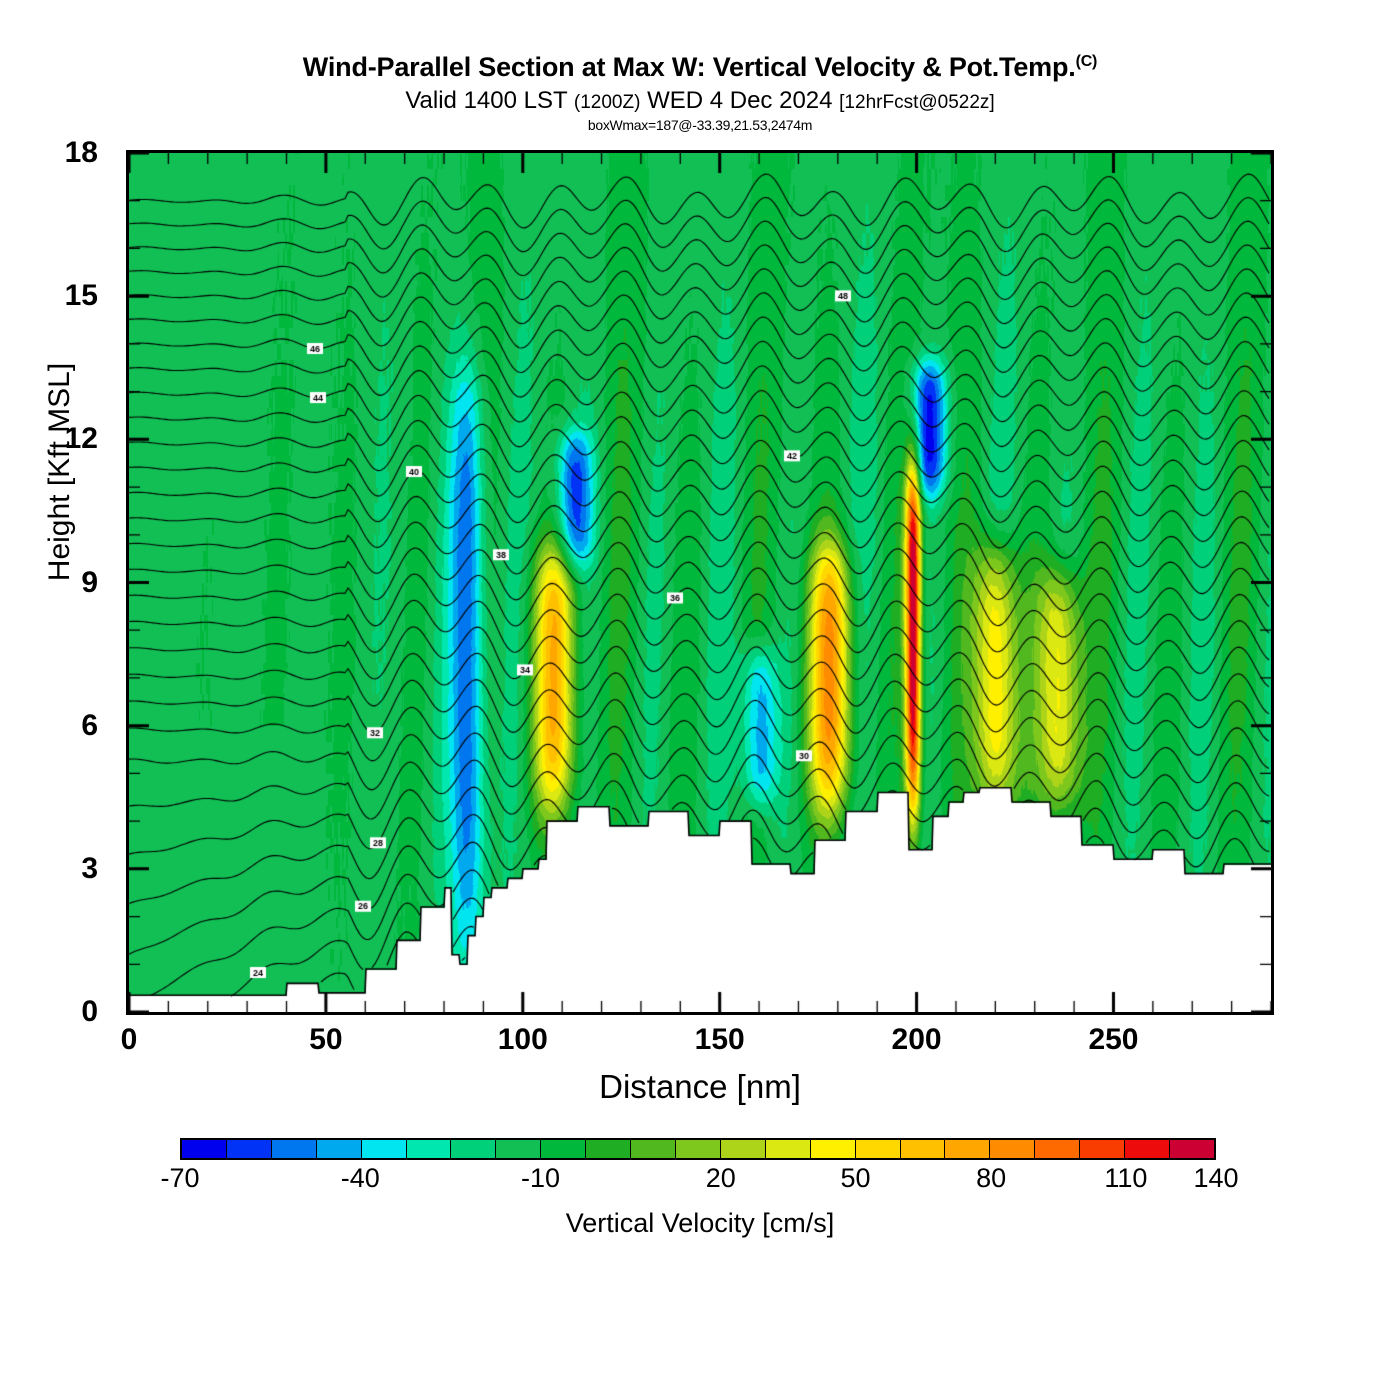  Describe the element at coordinates (81, 152) in the screenshot. I see `y-tick-label: 18` at that location.